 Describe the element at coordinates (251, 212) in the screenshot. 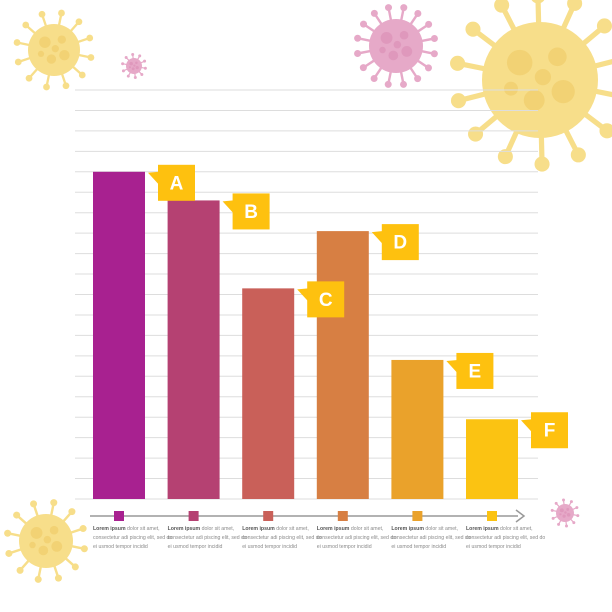

I see `bar-label-text: B` at that location.